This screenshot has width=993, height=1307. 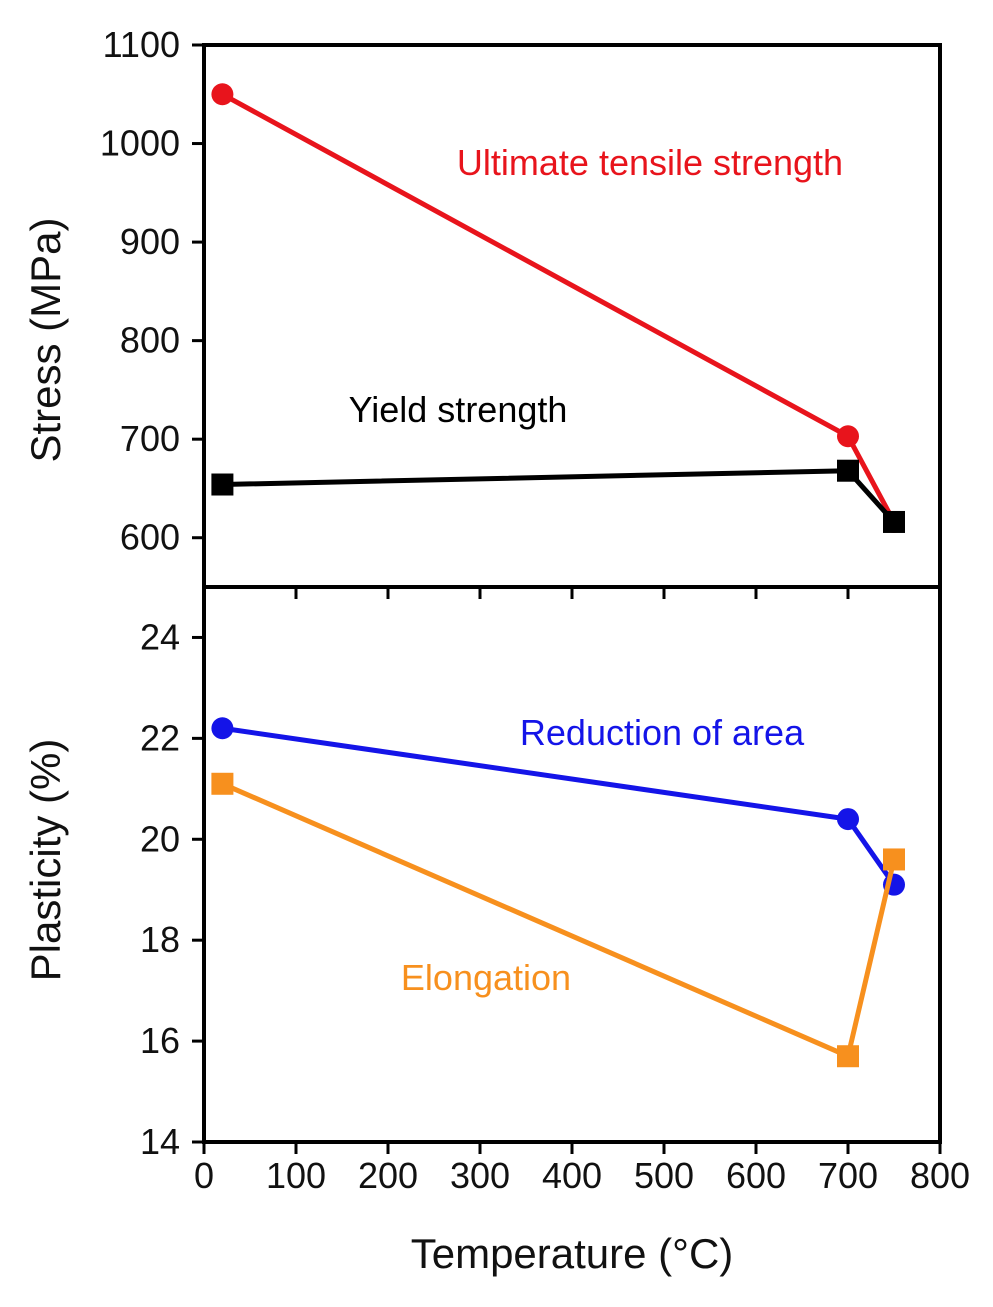 What do you see at coordinates (559, 920) in the screenshot?
I see `series-line-elongation` at bounding box center [559, 920].